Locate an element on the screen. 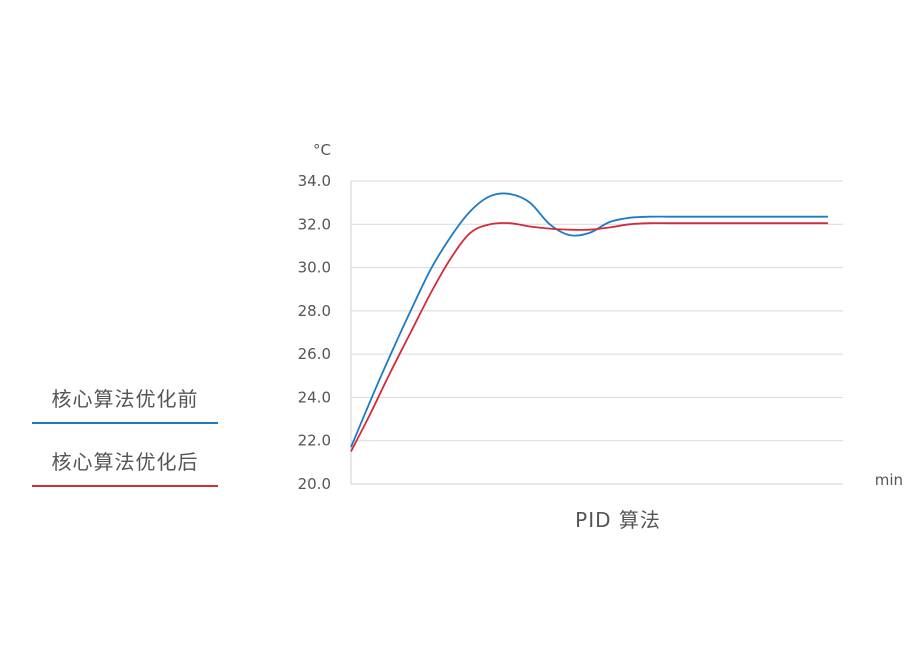  y-tick-label: 32.0 is located at coordinates (314, 224).